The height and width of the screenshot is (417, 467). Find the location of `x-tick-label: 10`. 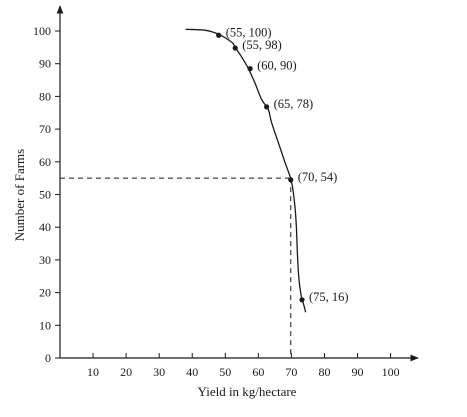

x-tick-label: 10 is located at coordinates (93, 372).